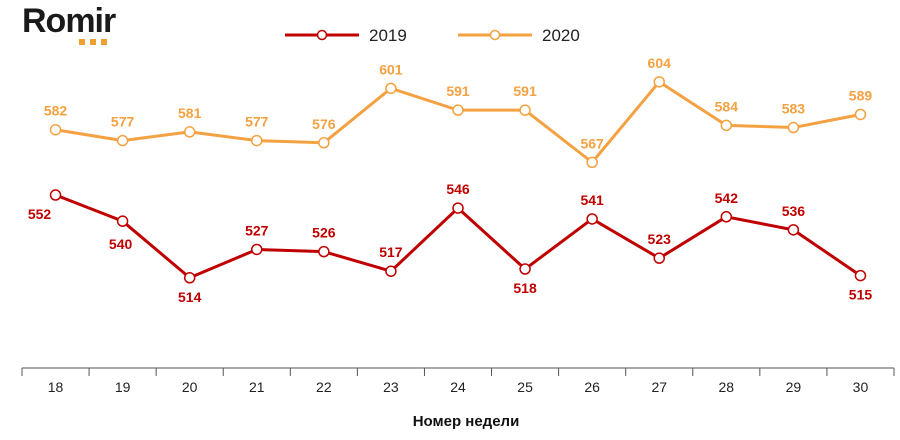  Describe the element at coordinates (794, 387) in the screenshot. I see `x-tick-label: 29` at that location.